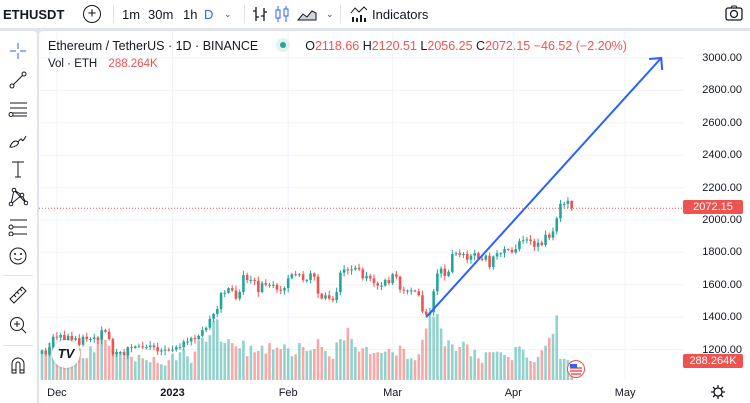 This screenshot has height=403, width=750. I want to click on settings-gear-icon, so click(718, 392).